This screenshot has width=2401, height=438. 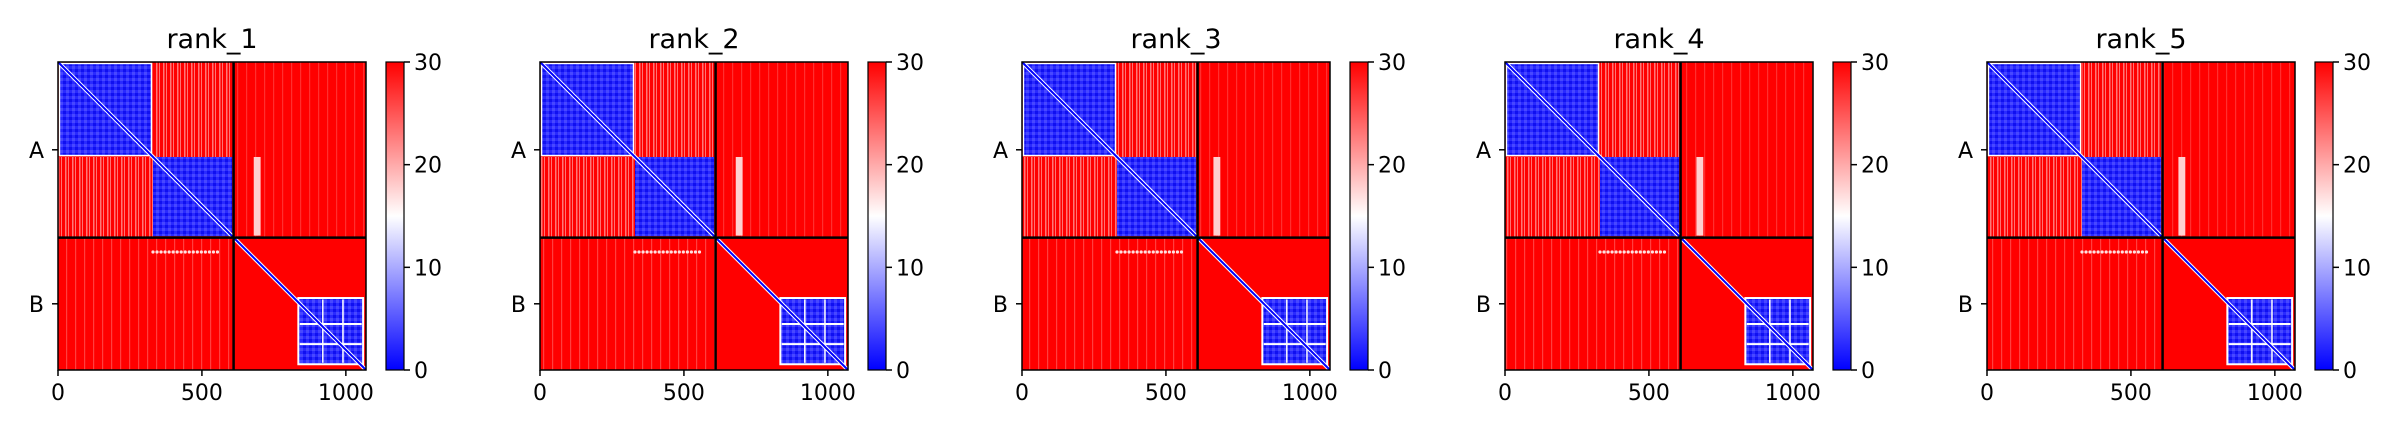 I want to click on chart-title: rank_5, so click(x=2140, y=39).